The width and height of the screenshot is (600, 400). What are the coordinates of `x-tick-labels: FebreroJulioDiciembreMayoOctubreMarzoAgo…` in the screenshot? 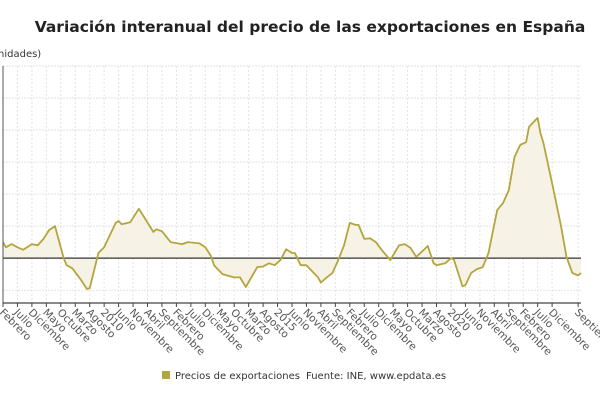 It's located at (300, 332).